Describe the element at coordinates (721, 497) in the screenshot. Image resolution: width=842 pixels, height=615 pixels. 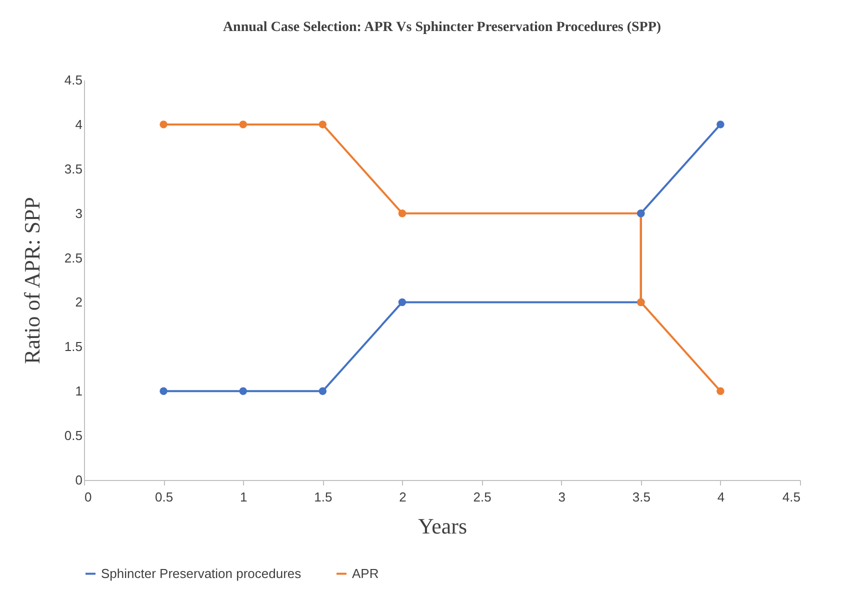
I see `x-tick-label: 4` at that location.